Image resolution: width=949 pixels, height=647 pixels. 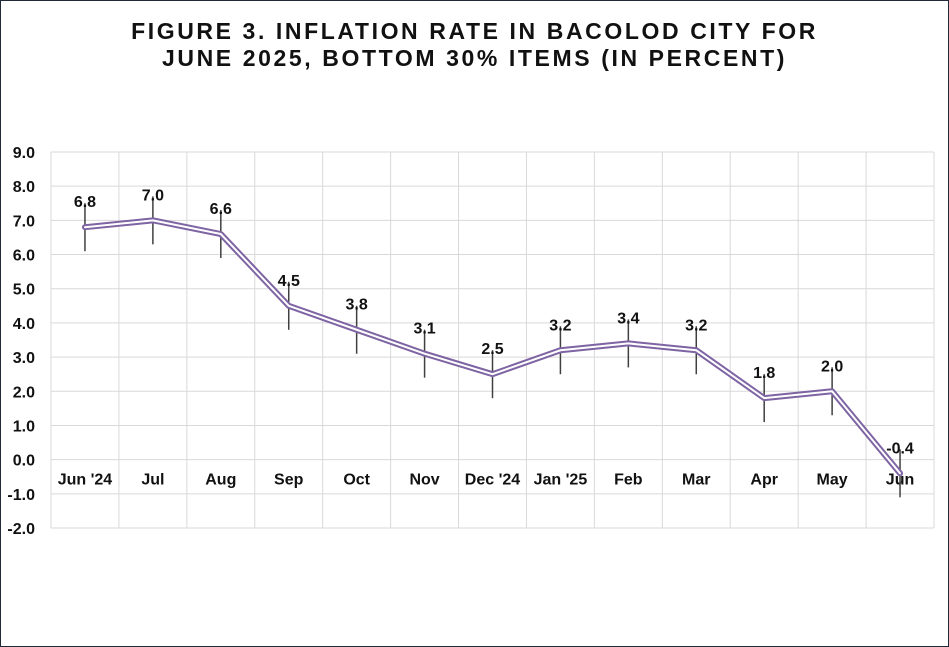 I want to click on x-tick-label: Mar, so click(x=696, y=479).